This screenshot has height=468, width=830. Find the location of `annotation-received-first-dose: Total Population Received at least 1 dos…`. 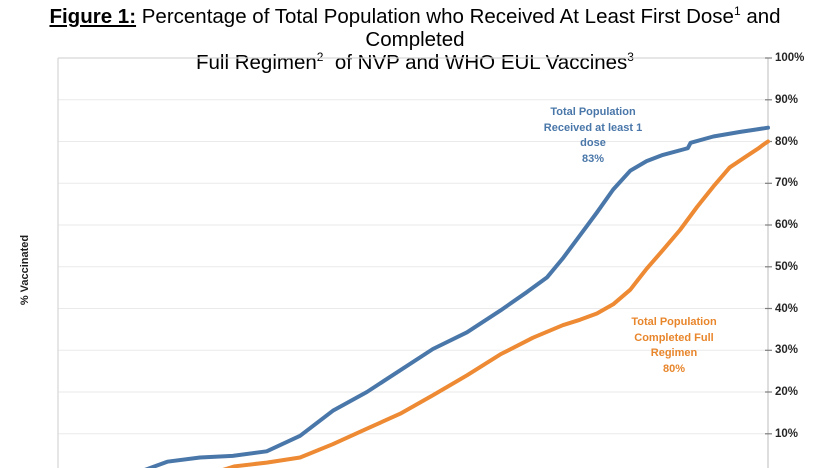

annotation-received-first-dose: Total Population Received at least 1 dos… is located at coordinates (593, 135).